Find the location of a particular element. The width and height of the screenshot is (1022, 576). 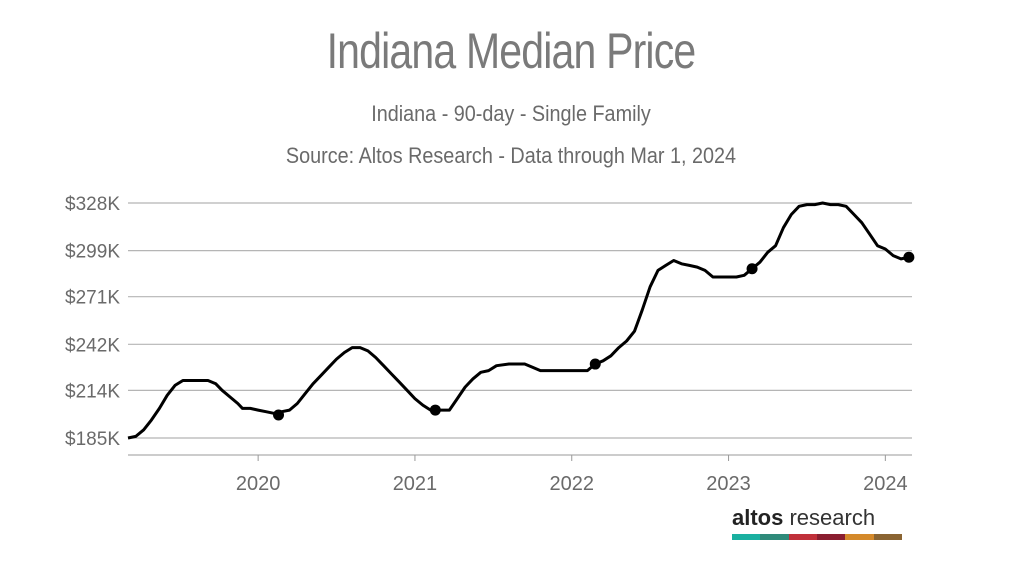

y-tick-label: $299K is located at coordinates (92, 252).